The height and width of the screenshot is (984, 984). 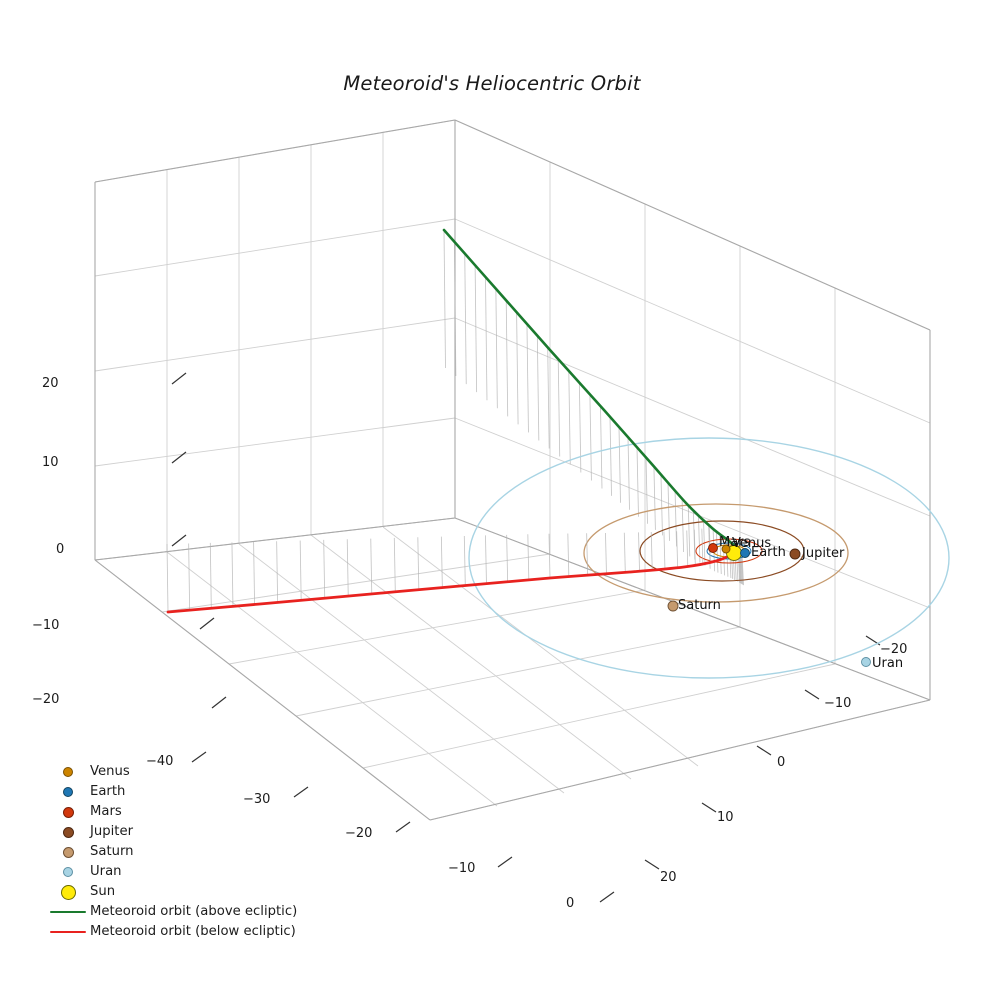 What do you see at coordinates (752, 543) in the screenshot?
I see `body-label-venus: Venus` at bounding box center [752, 543].